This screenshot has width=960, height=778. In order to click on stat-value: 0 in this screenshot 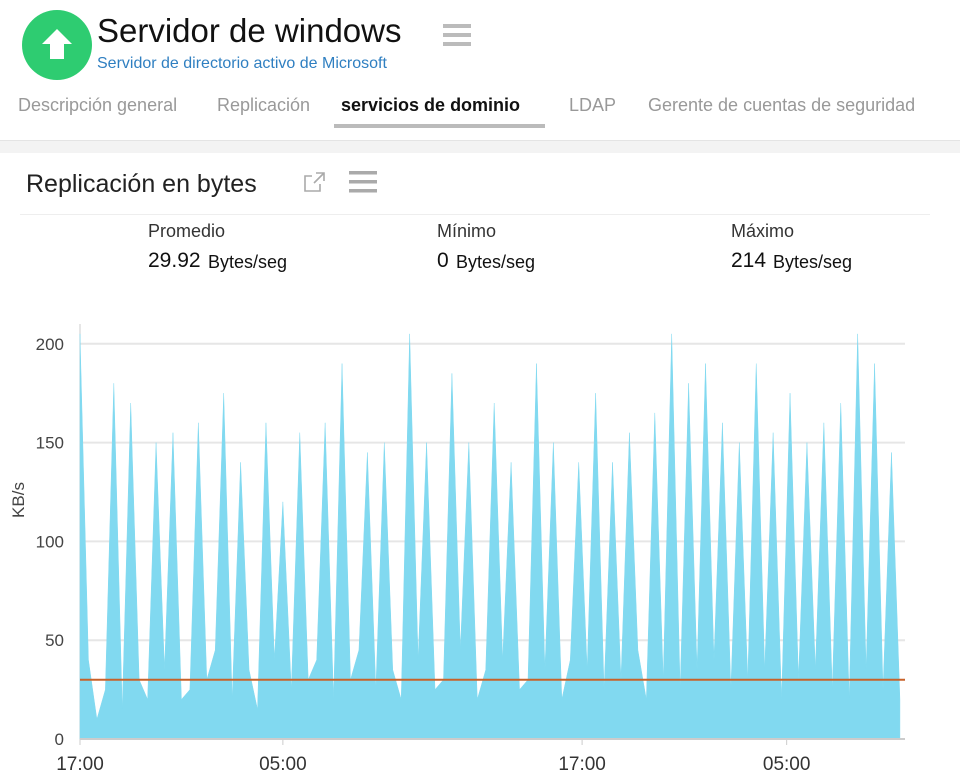, I will do `click(443, 260)`.